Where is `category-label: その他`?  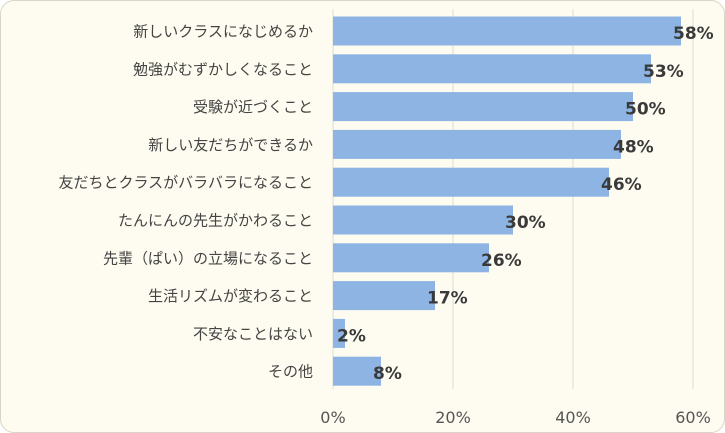
category-label: その他 is located at coordinates (290, 372).